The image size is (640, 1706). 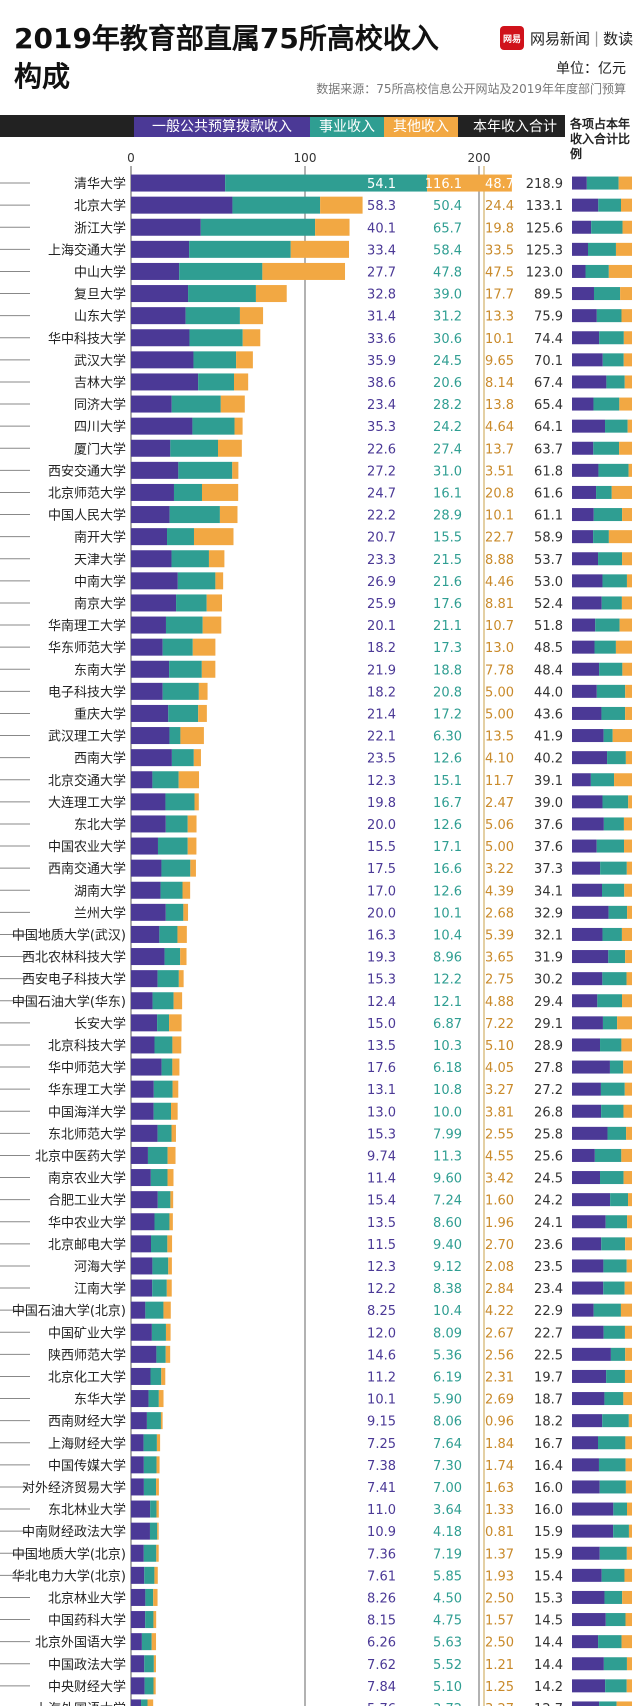 What do you see at coordinates (447, 1156) in the screenshot?
I see `value-biz: 11.3` at bounding box center [447, 1156].